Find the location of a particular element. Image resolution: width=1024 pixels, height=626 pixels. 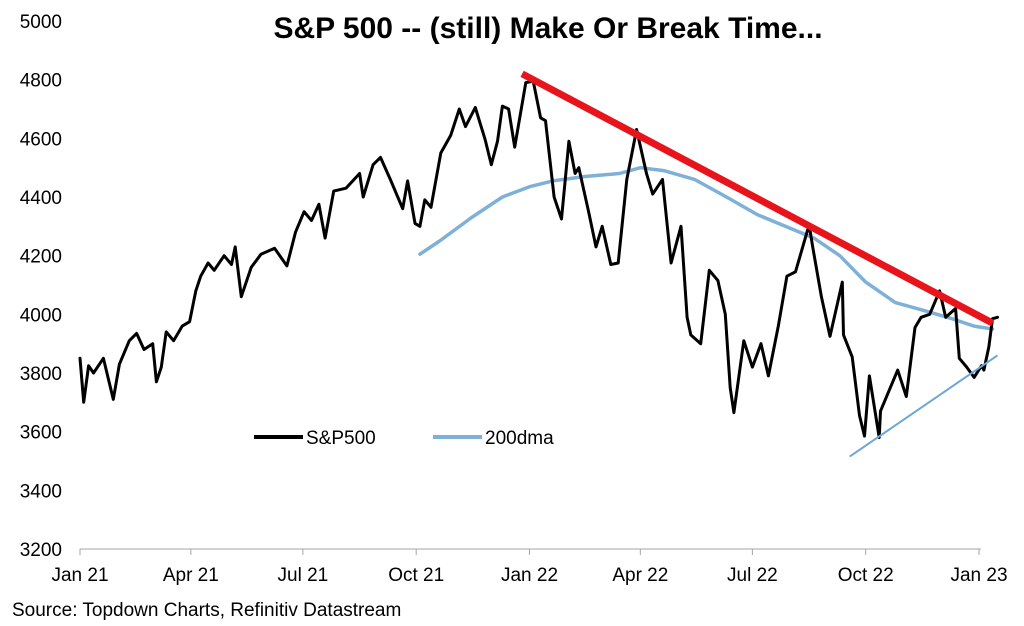

x-tick-label: Oct 21 is located at coordinates (416, 575).